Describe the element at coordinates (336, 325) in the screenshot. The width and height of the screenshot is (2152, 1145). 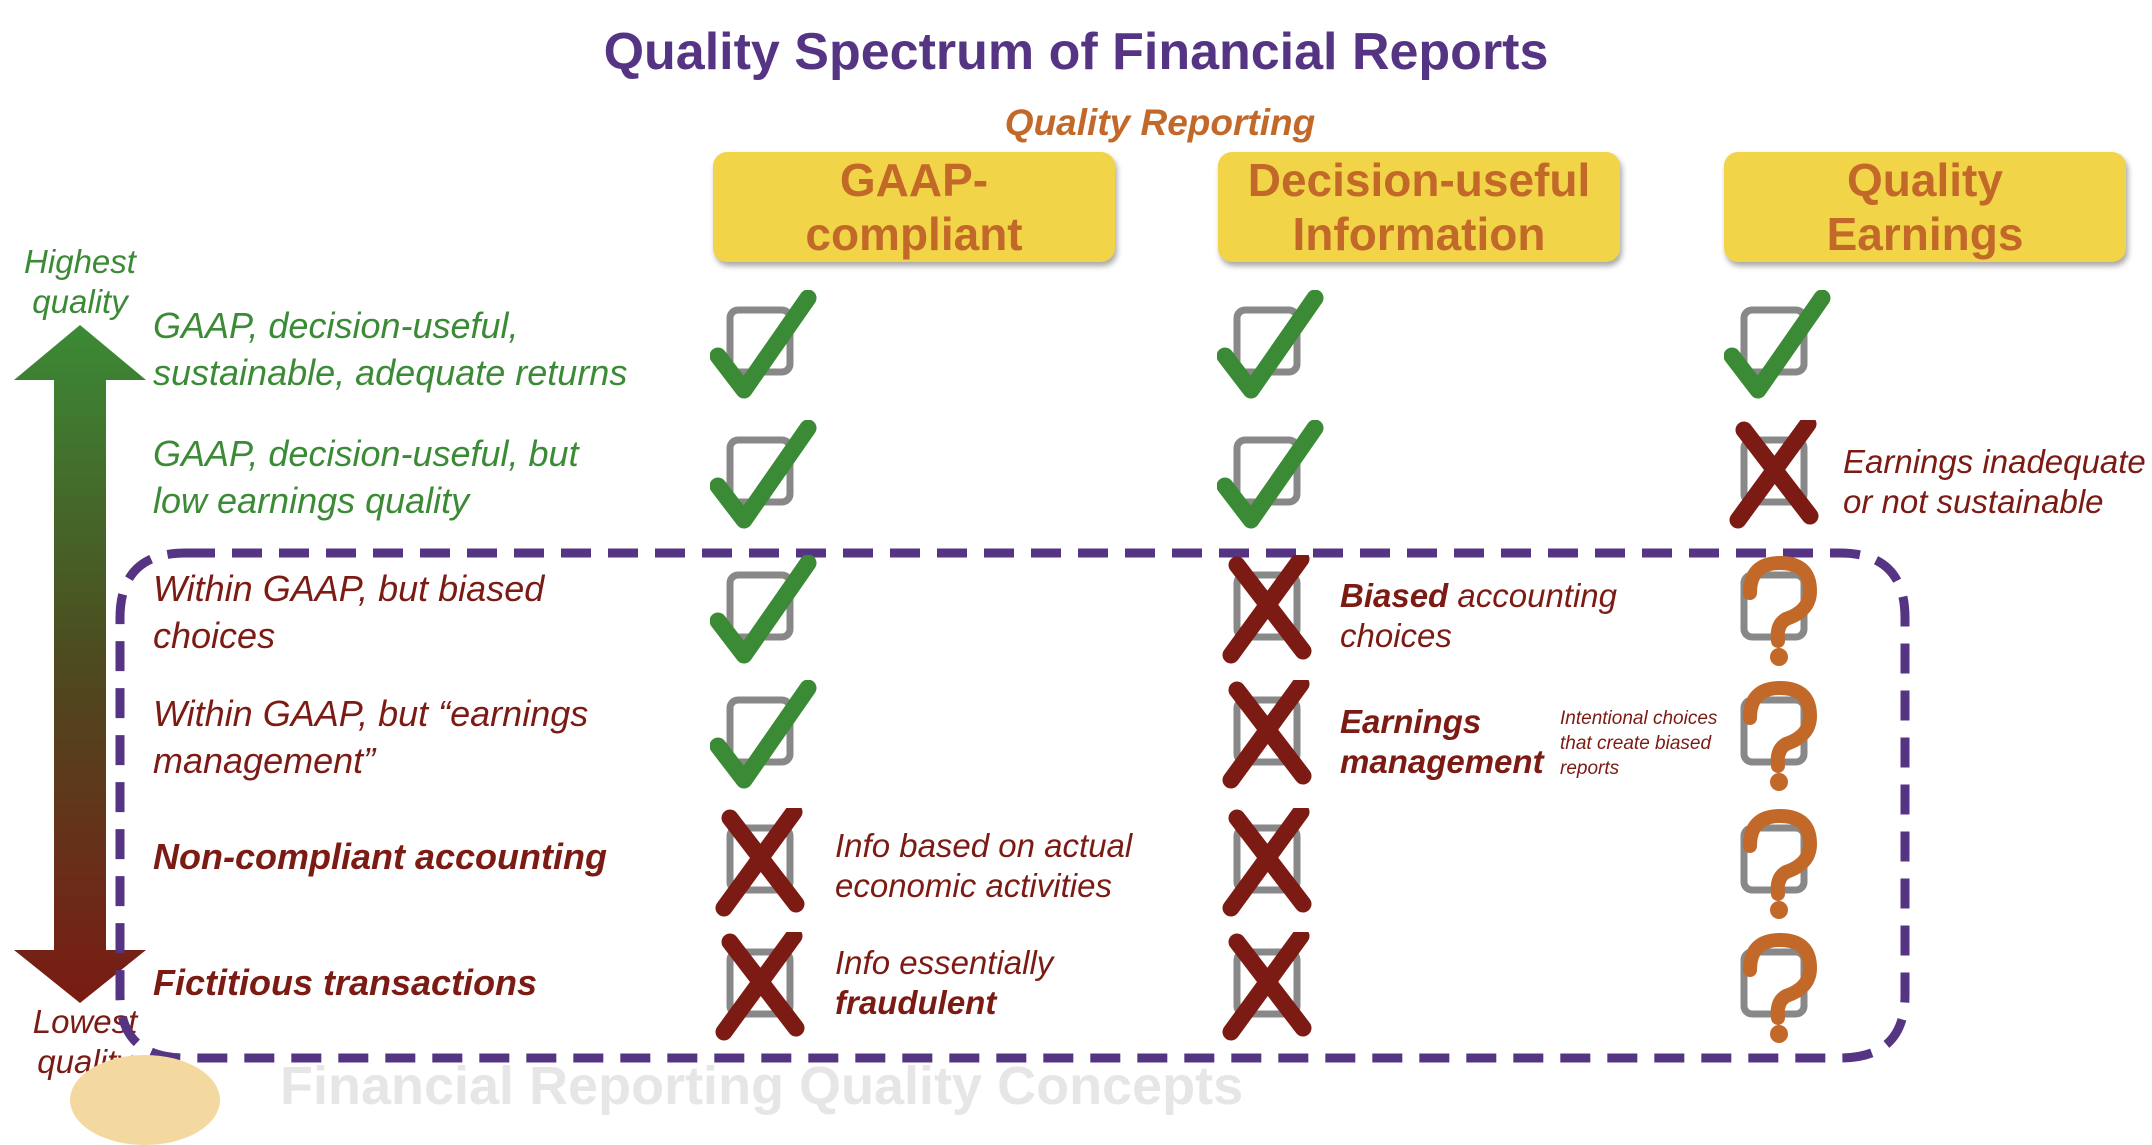
I see `row-text: GAAP, decision-useful,` at that location.